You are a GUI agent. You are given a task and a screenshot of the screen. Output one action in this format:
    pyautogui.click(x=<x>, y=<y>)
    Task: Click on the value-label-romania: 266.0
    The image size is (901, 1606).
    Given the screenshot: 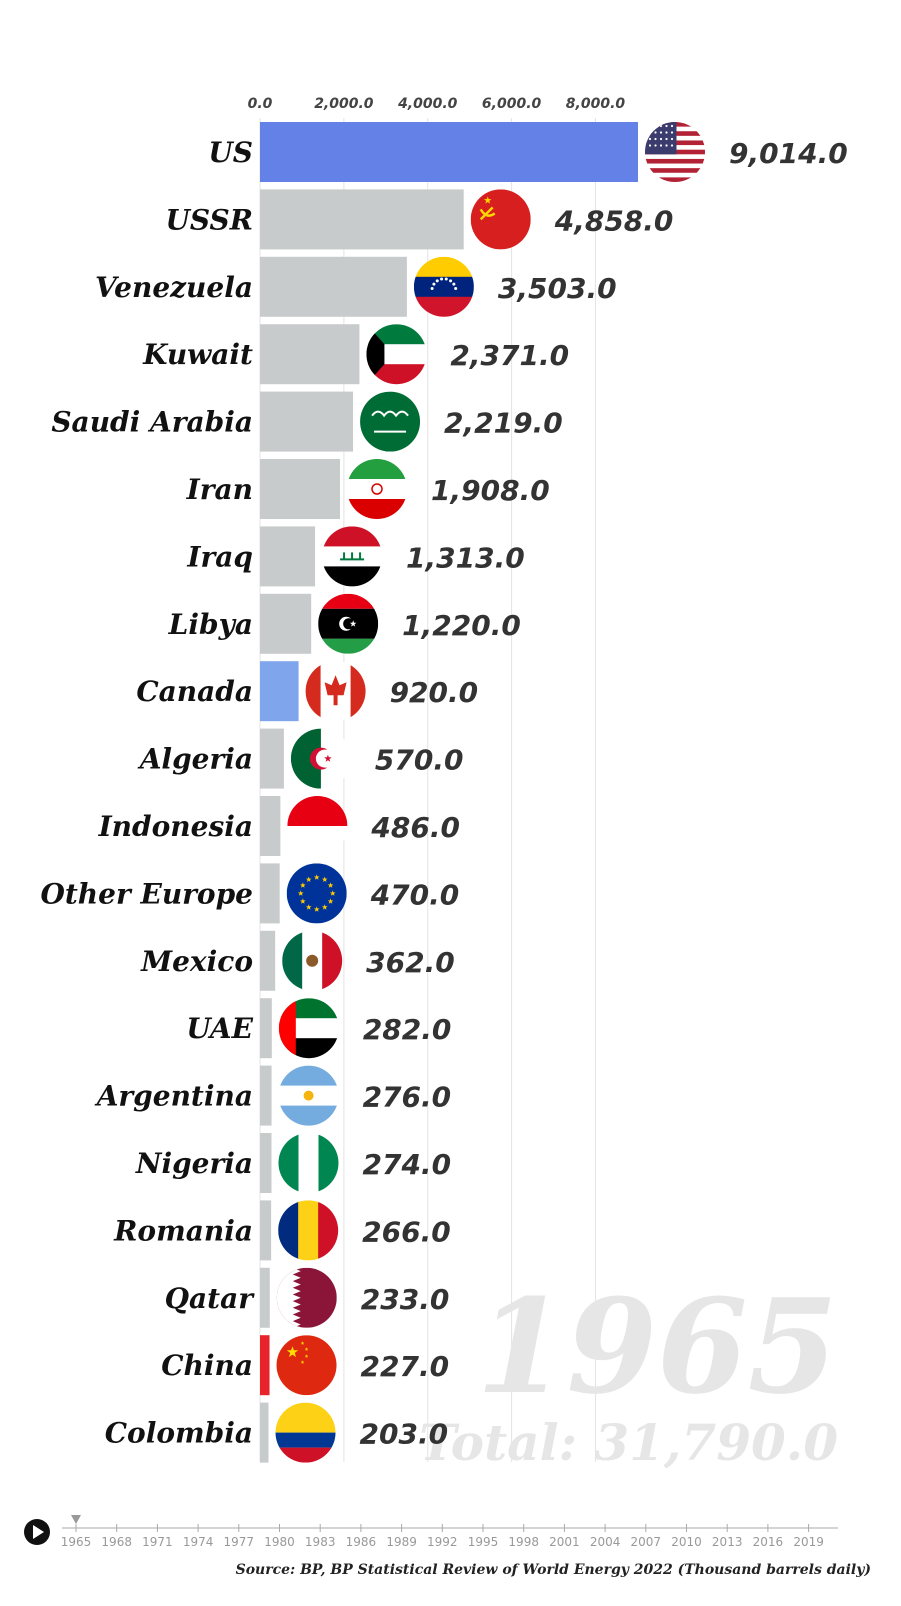 What is the action you would take?
    pyautogui.click(x=406, y=1231)
    